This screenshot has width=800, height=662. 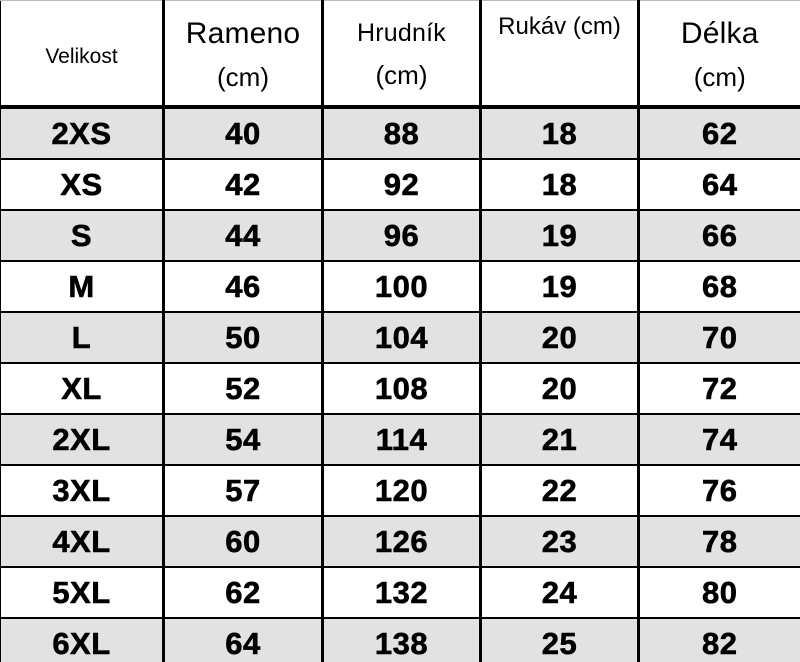 I want to click on size-label: L, so click(x=82, y=337).